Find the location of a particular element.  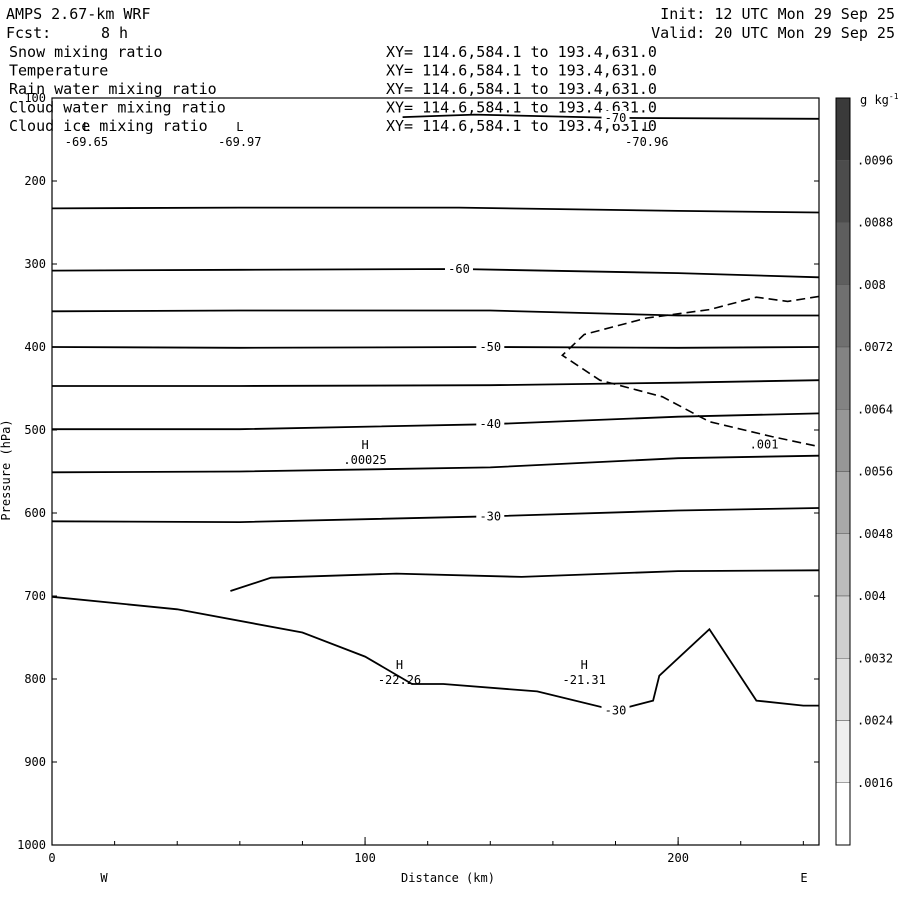

colorbar-label: .0048 is located at coordinates (875, 534).